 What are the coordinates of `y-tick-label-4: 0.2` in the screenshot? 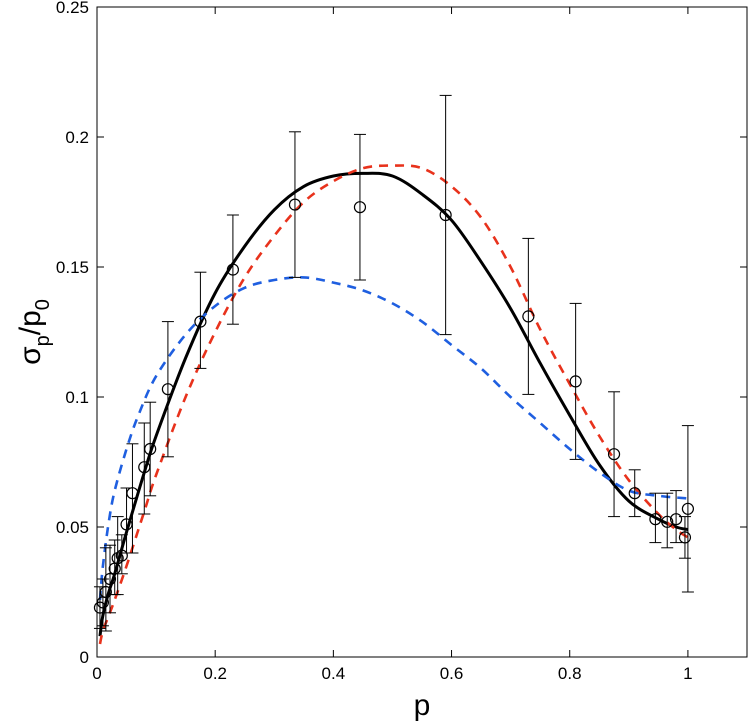 It's located at (77, 137).